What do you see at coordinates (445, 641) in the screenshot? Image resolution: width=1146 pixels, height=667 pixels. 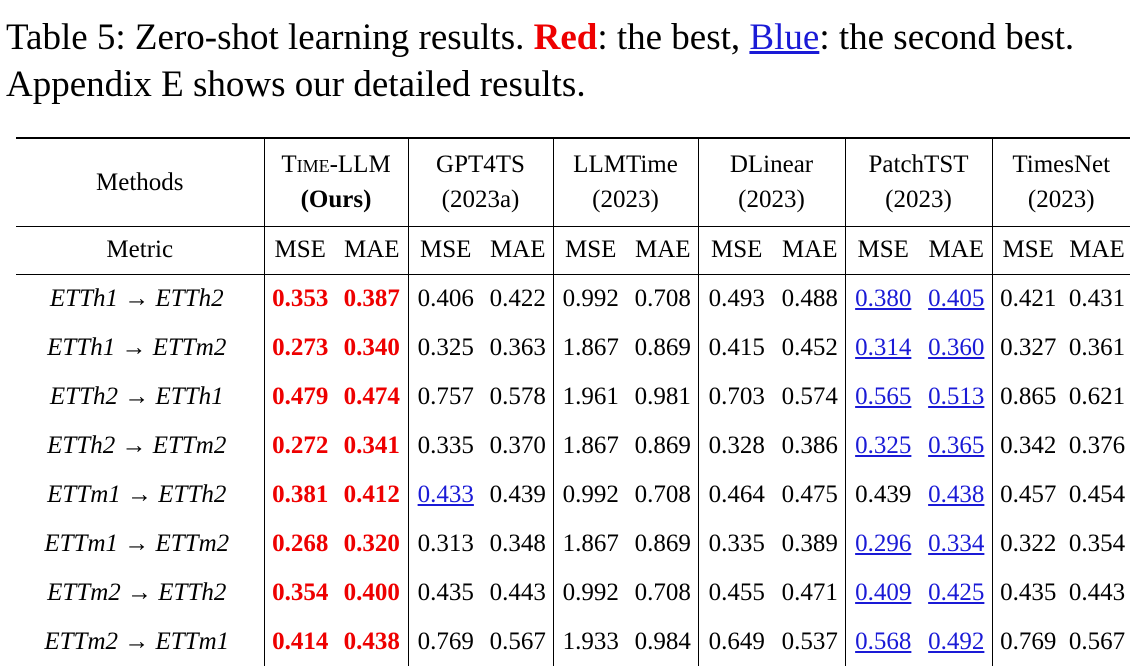 I see `value-text: 0.769` at bounding box center [445, 641].